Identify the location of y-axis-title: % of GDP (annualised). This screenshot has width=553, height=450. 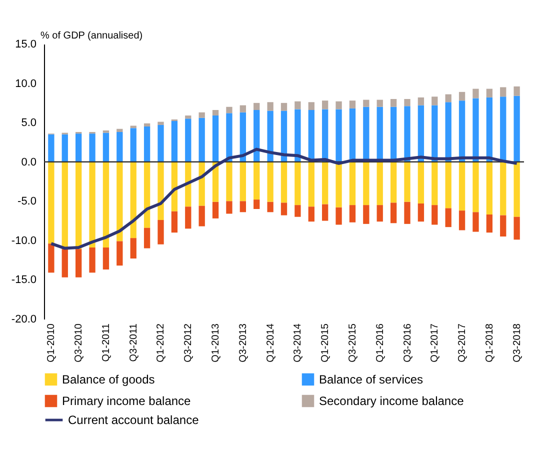
(91, 36).